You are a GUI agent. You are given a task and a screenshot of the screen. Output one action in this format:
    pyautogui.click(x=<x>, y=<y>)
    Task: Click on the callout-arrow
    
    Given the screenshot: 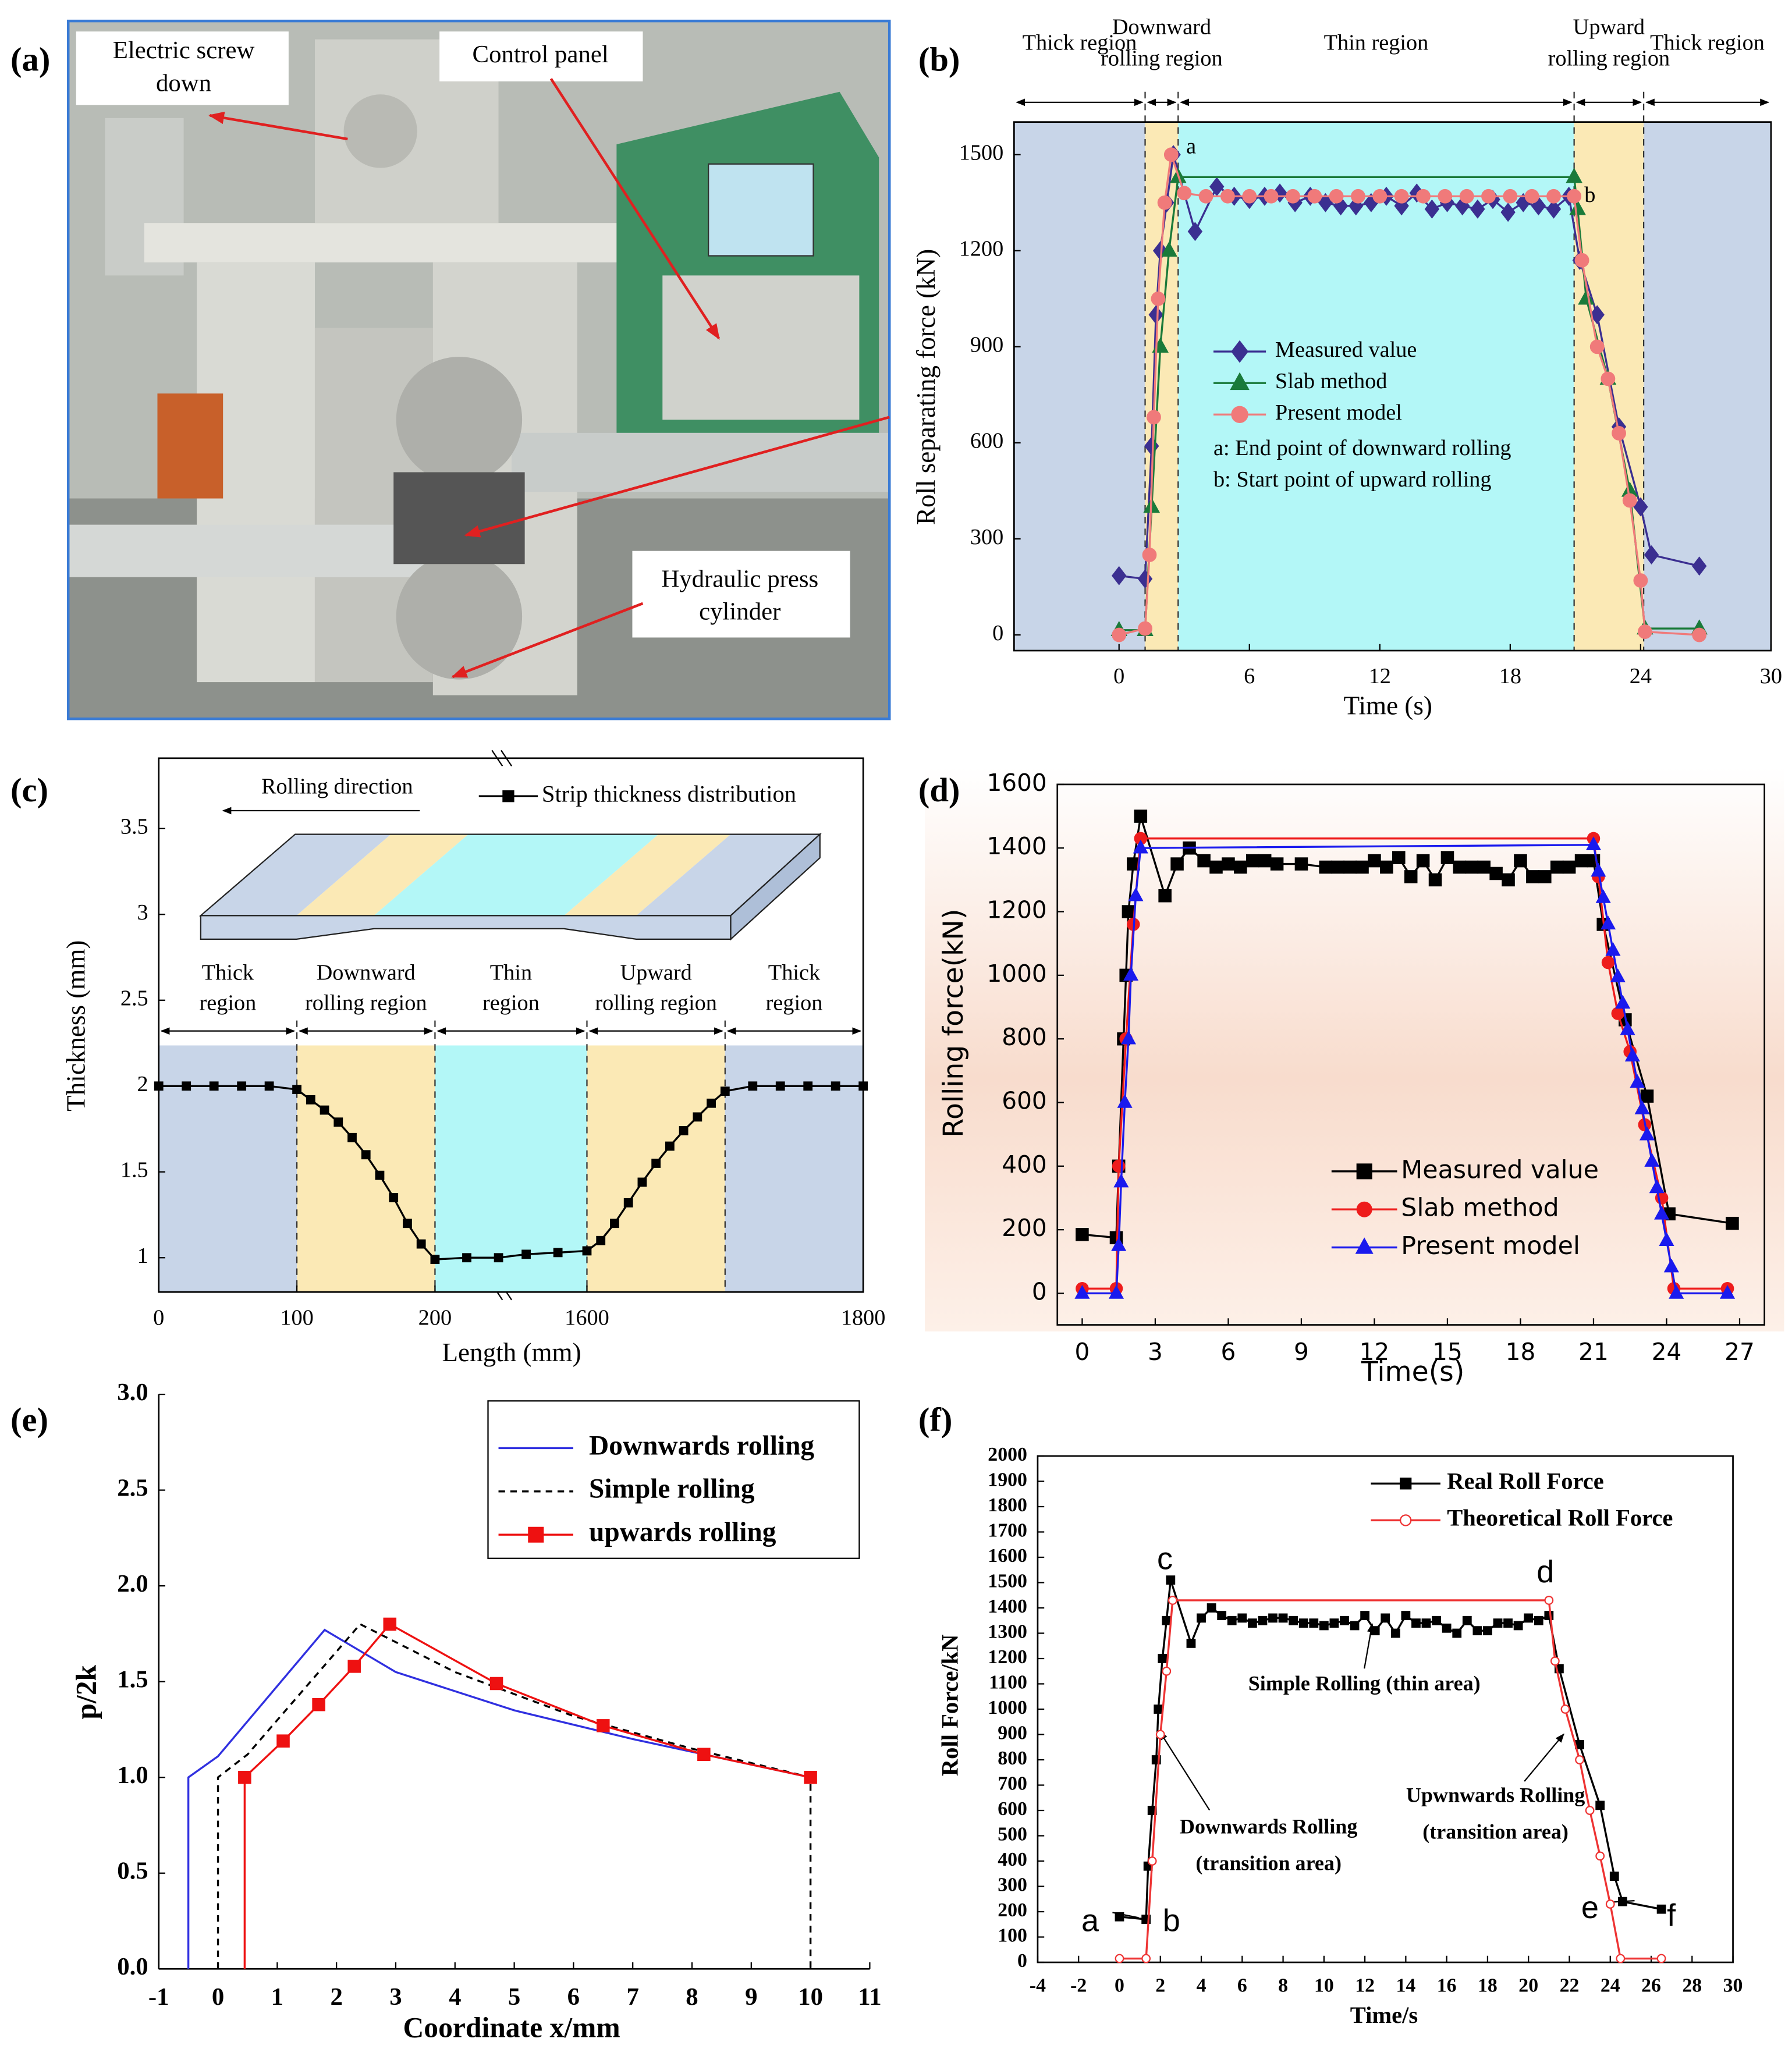 What is the action you would take?
    pyautogui.click(x=547, y=640)
    